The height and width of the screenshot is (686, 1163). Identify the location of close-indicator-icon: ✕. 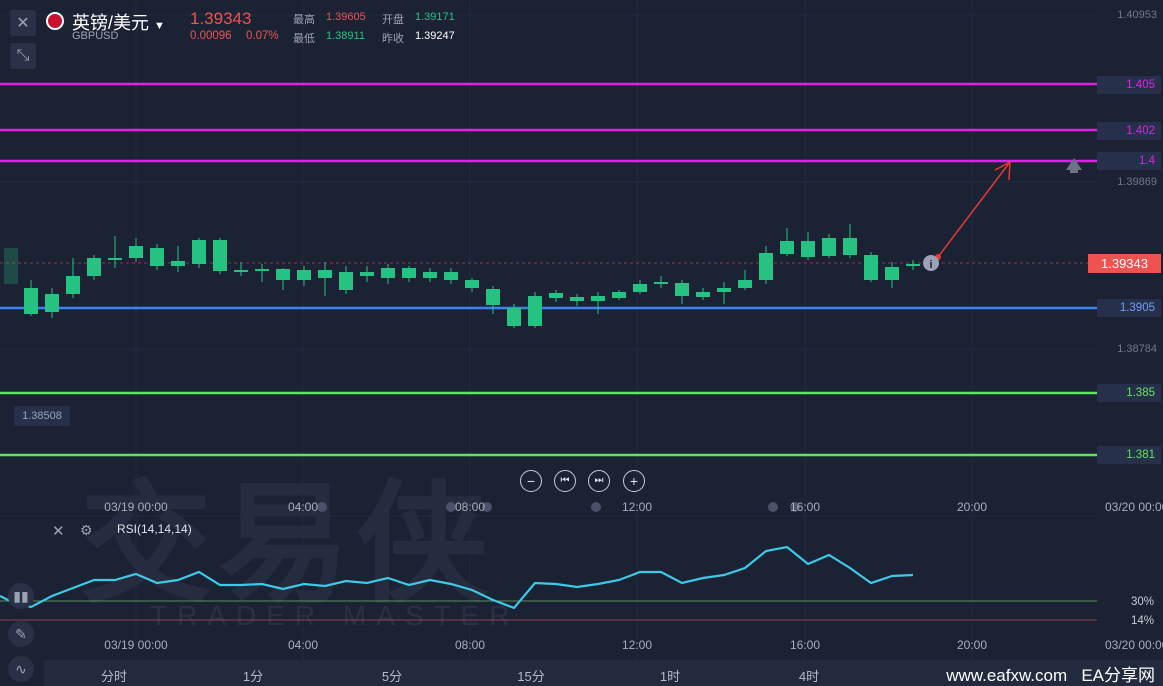
(58, 531).